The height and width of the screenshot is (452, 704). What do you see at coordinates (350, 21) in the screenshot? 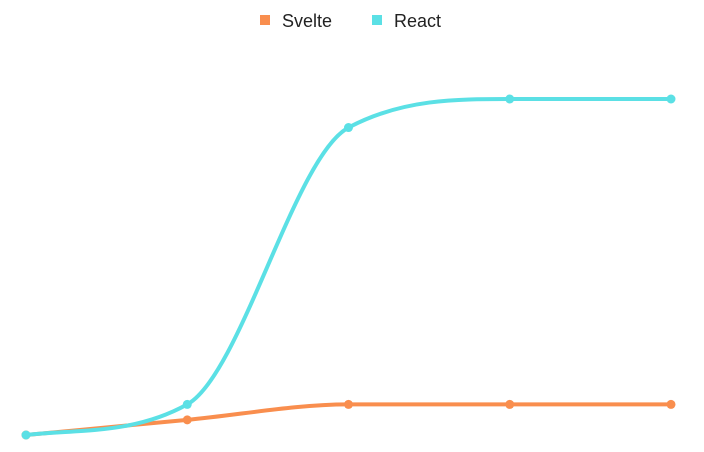
I see `legend: Svelte React` at bounding box center [350, 21].